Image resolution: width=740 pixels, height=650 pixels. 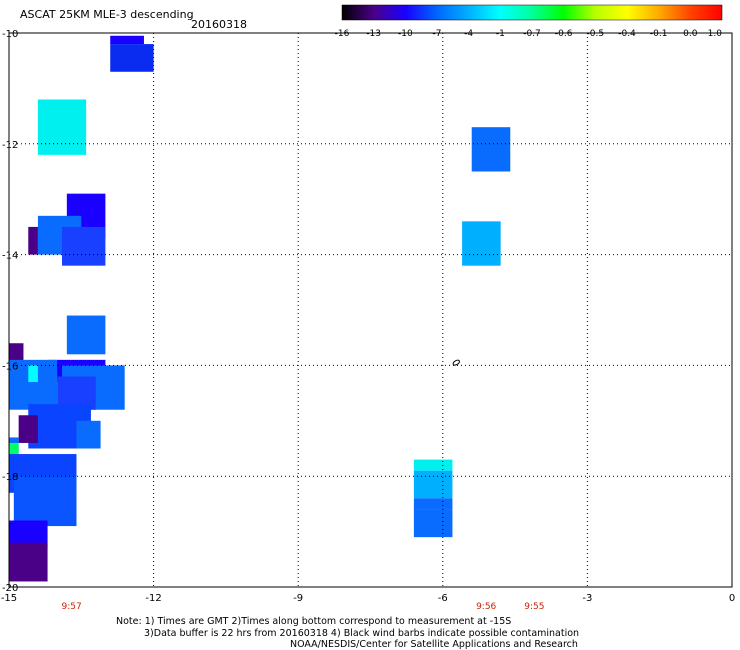 What do you see at coordinates (298, 598) in the screenshot?
I see `x-tick-label: -9` at bounding box center [298, 598].